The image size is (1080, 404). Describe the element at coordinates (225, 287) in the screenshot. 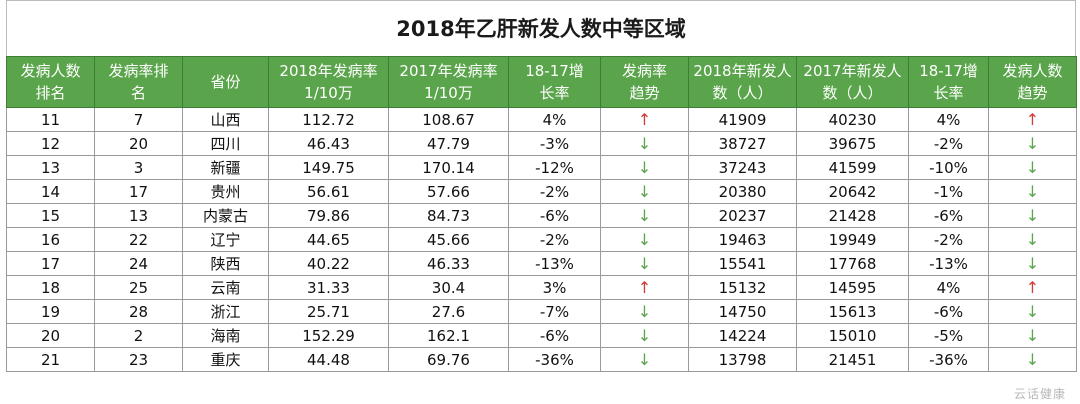

I see `cell-province: 云南` at that location.